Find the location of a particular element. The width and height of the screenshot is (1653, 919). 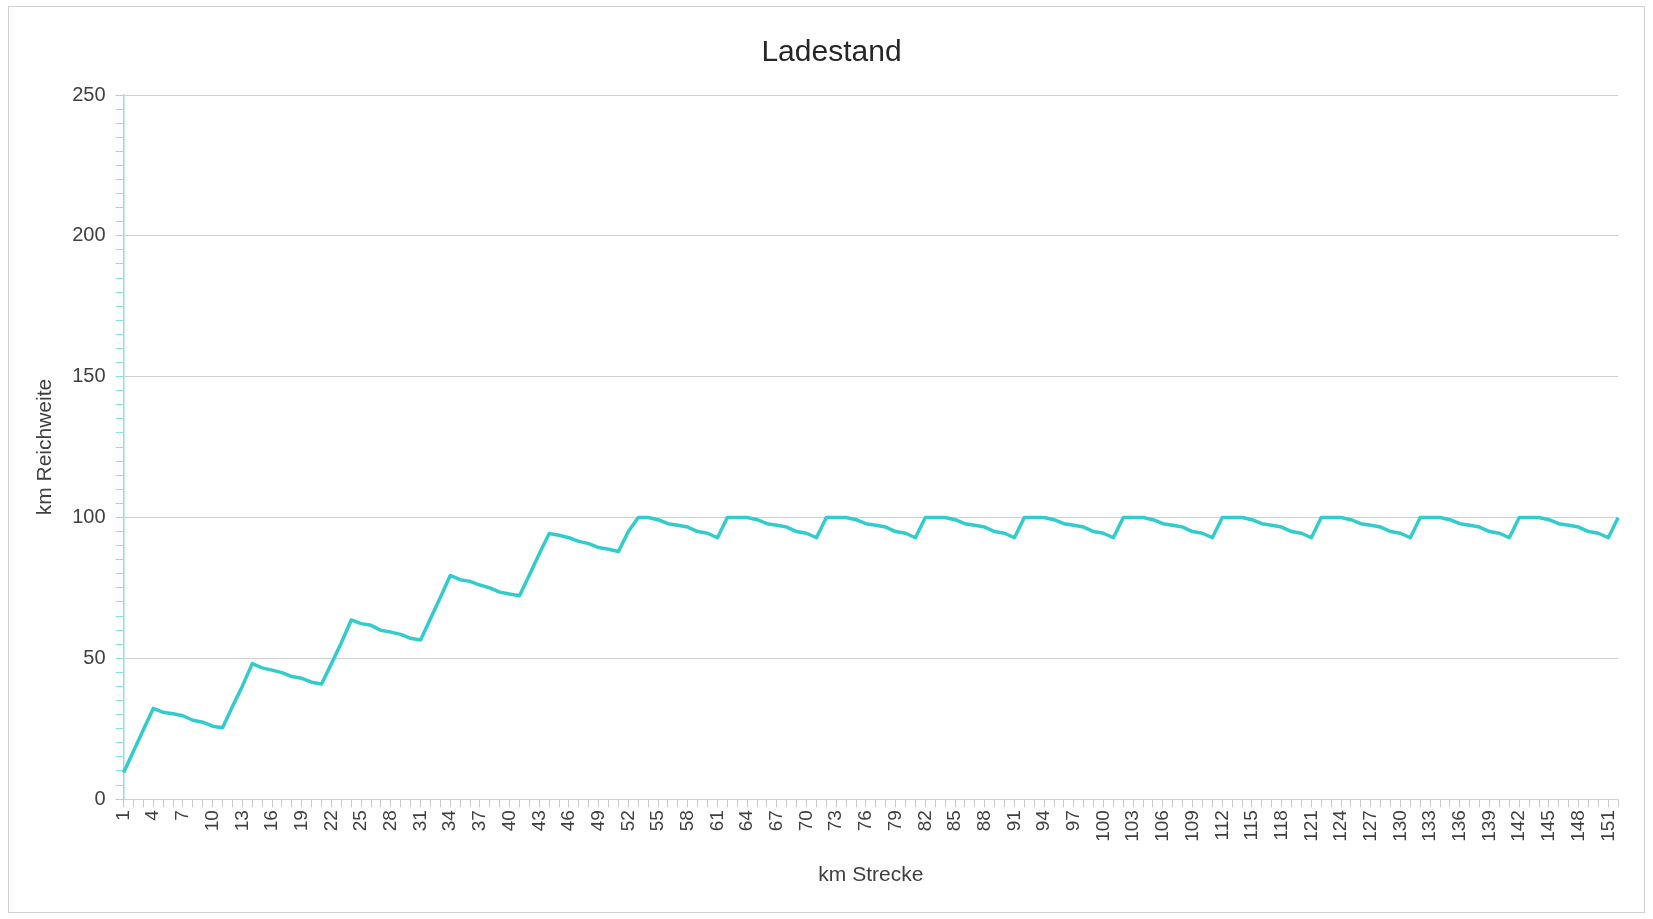

x-tick-label: 82 is located at coordinates (924, 821).